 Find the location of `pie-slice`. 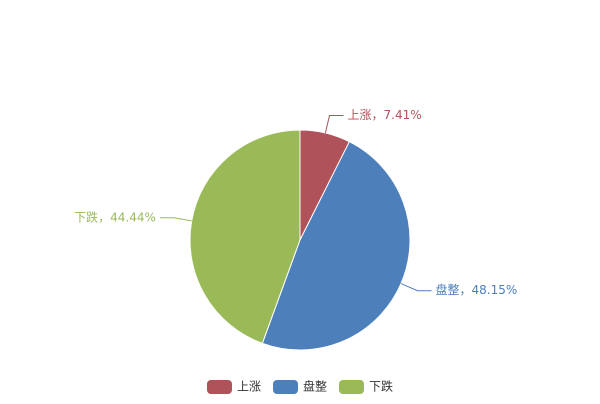

pie-slice is located at coordinates (336, 246).